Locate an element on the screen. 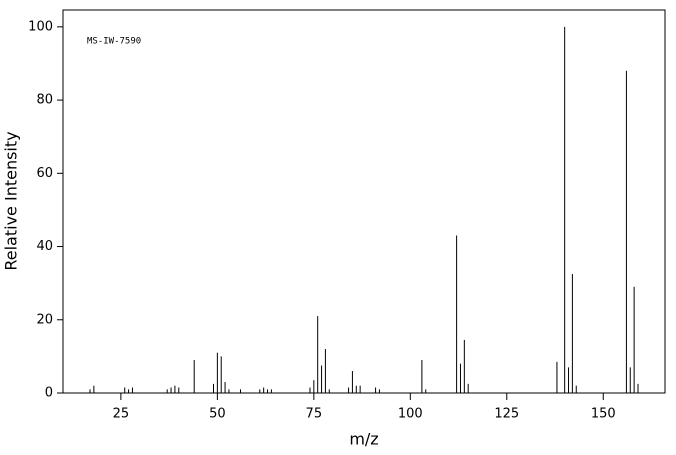 This screenshot has width=676, height=455. y-tick-label: 100 is located at coordinates (40, 26).